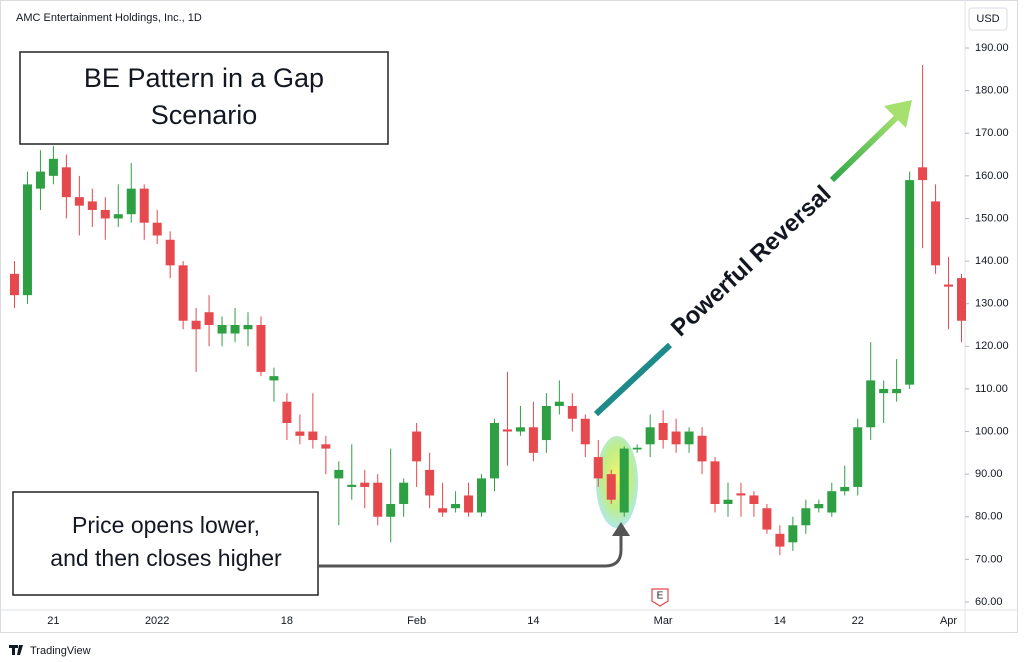 Image resolution: width=1024 pixels, height=662 pixels. I want to click on note-line: and then closes higher, so click(166, 558).